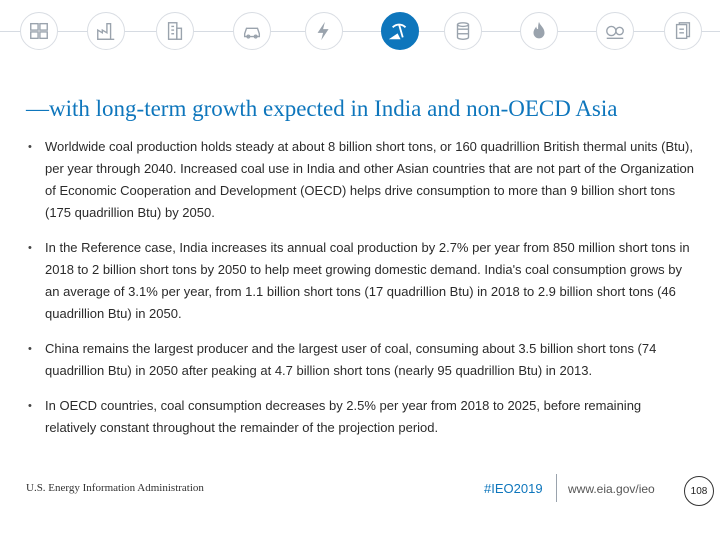 The width and height of the screenshot is (720, 540). I want to click on hashtag-label: #IEO2019, so click(513, 488).